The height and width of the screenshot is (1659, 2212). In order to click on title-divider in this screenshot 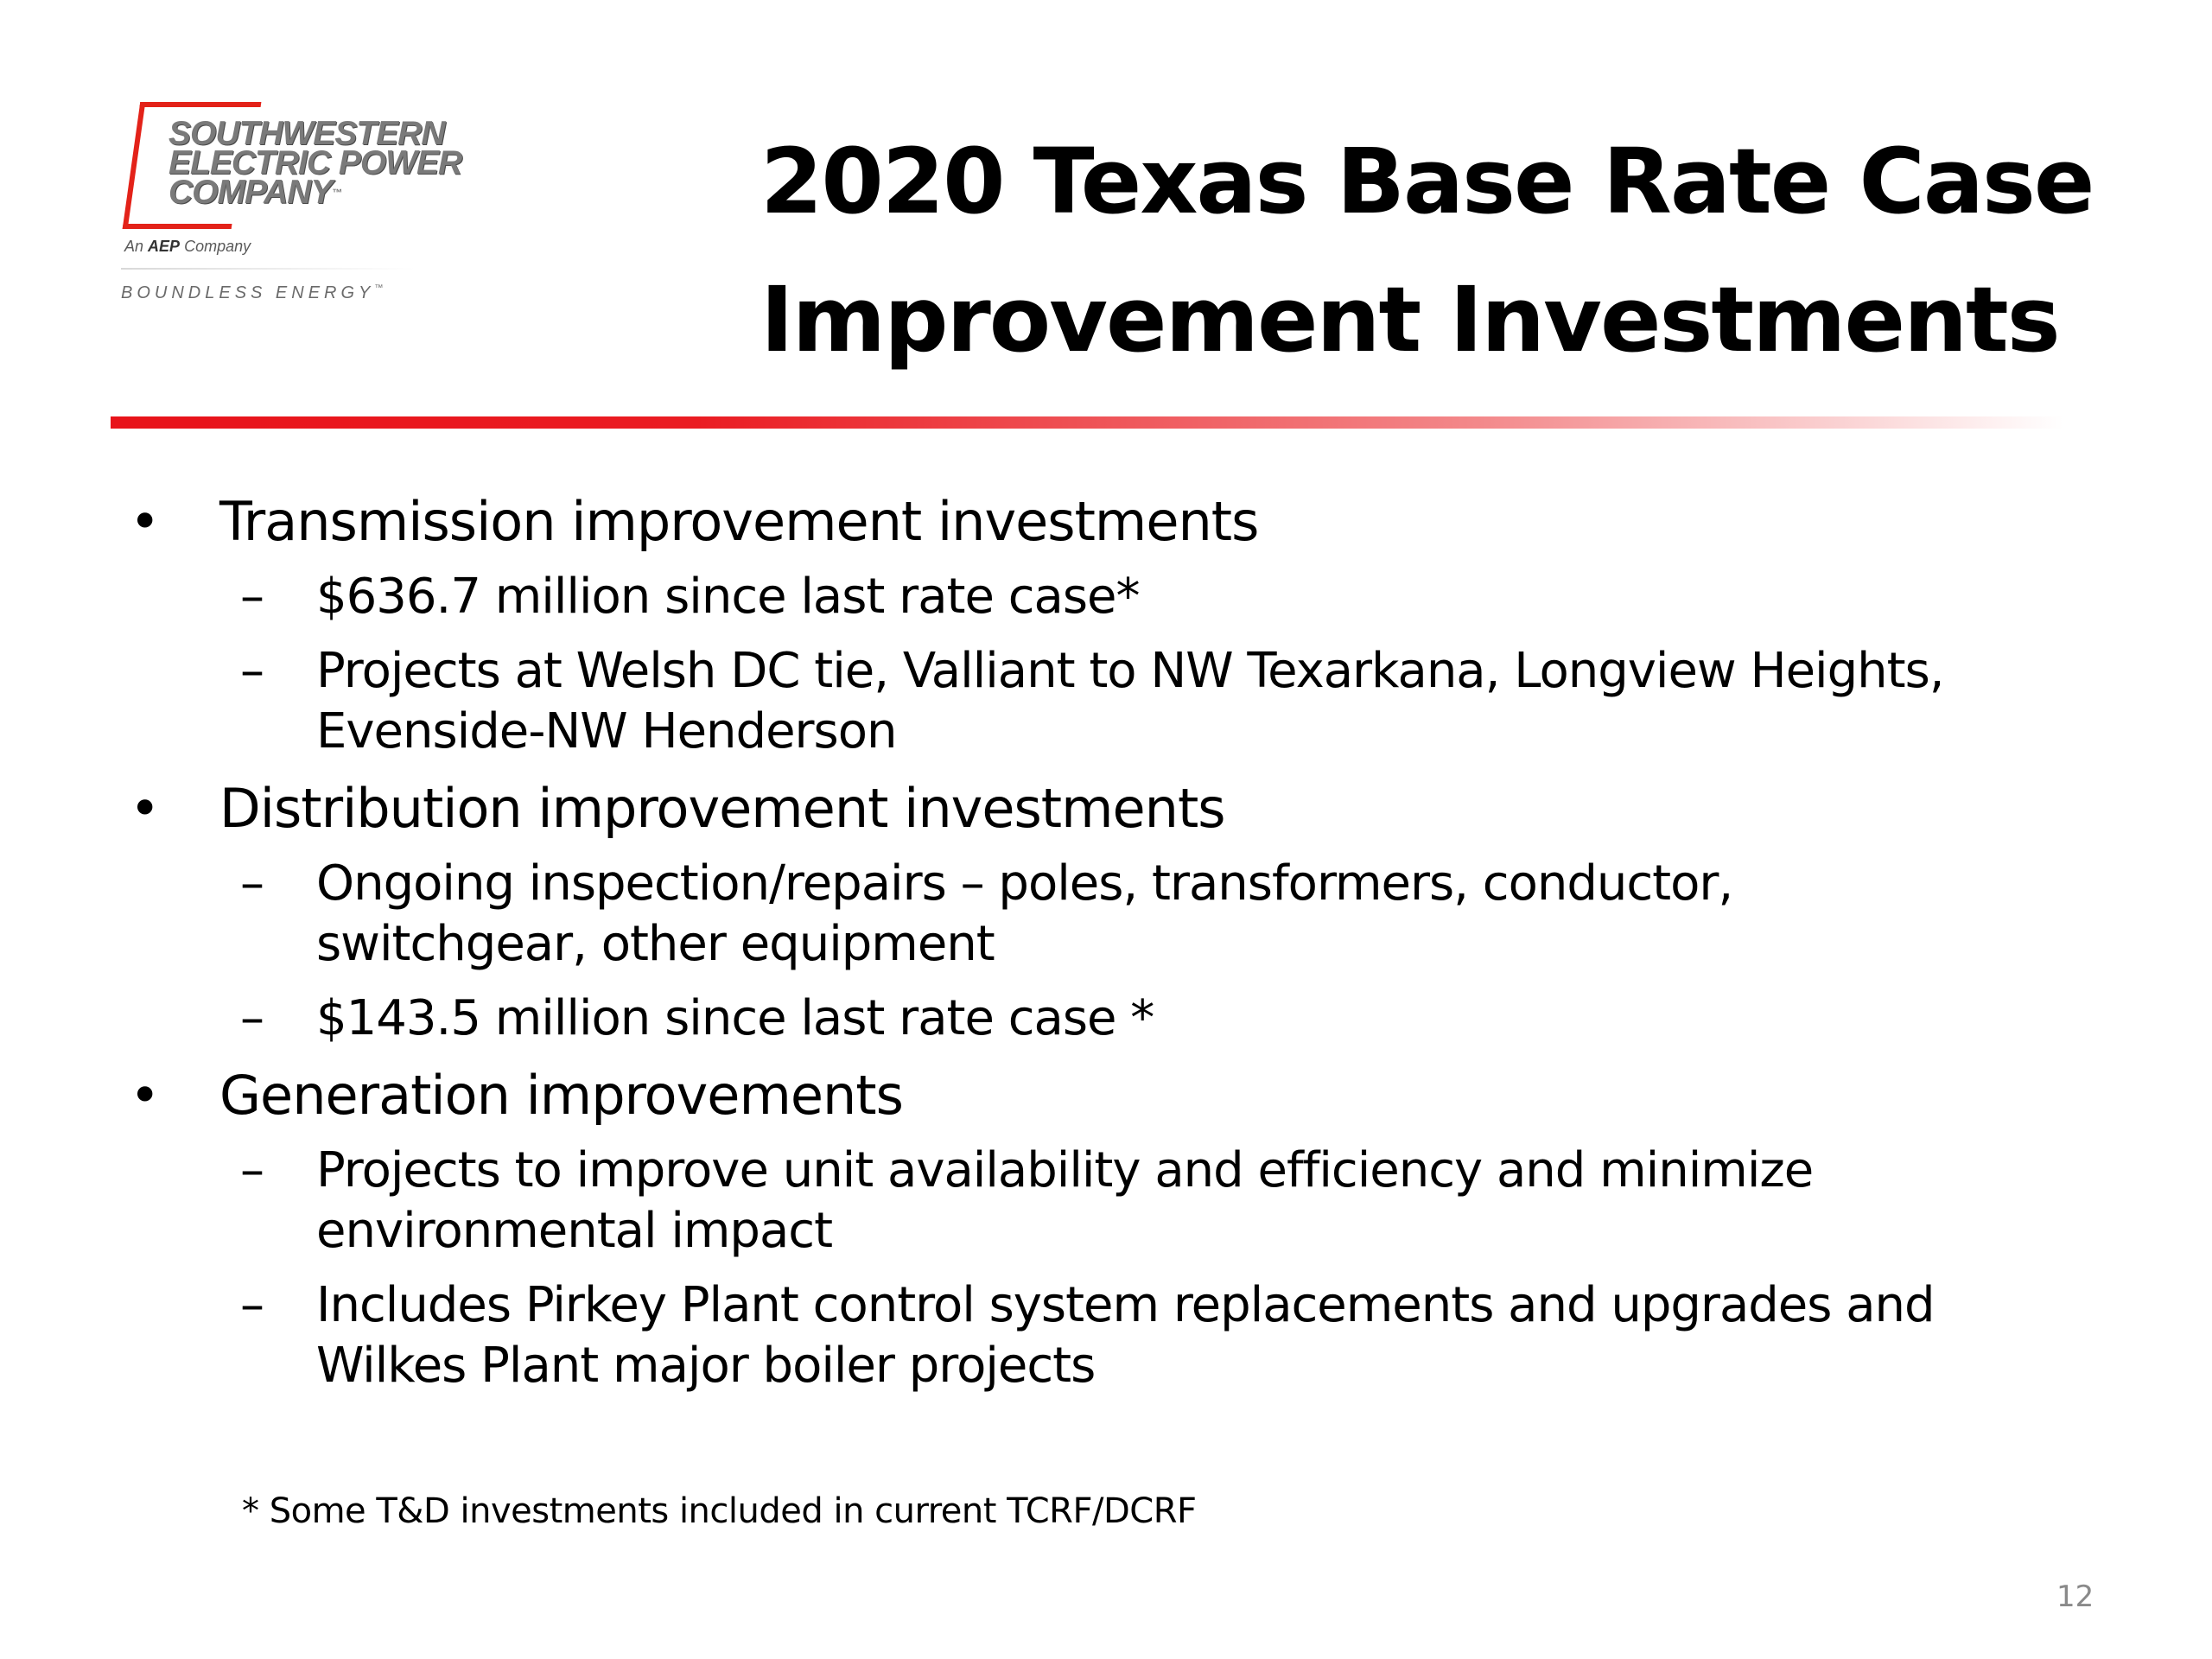, I will do `click(1087, 422)`.